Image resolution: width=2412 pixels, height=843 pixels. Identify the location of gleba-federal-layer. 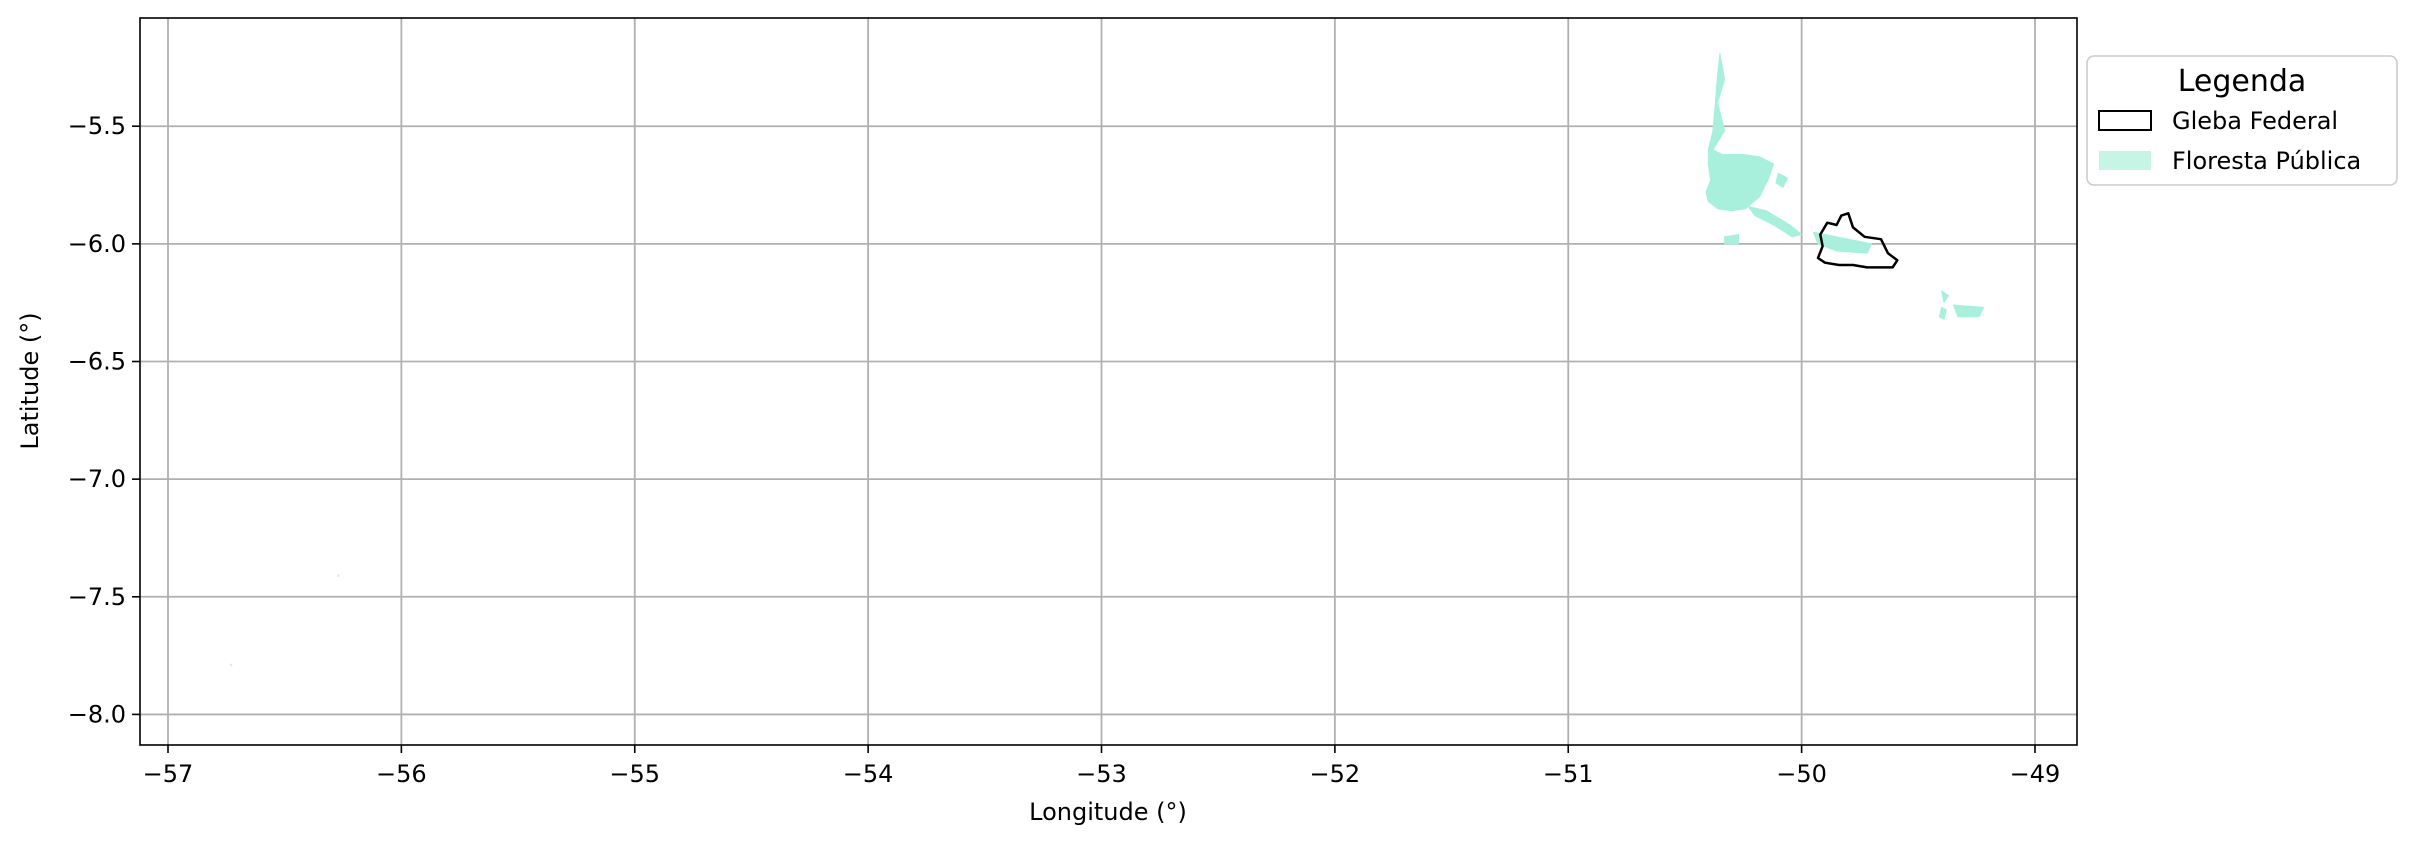
(1857, 240).